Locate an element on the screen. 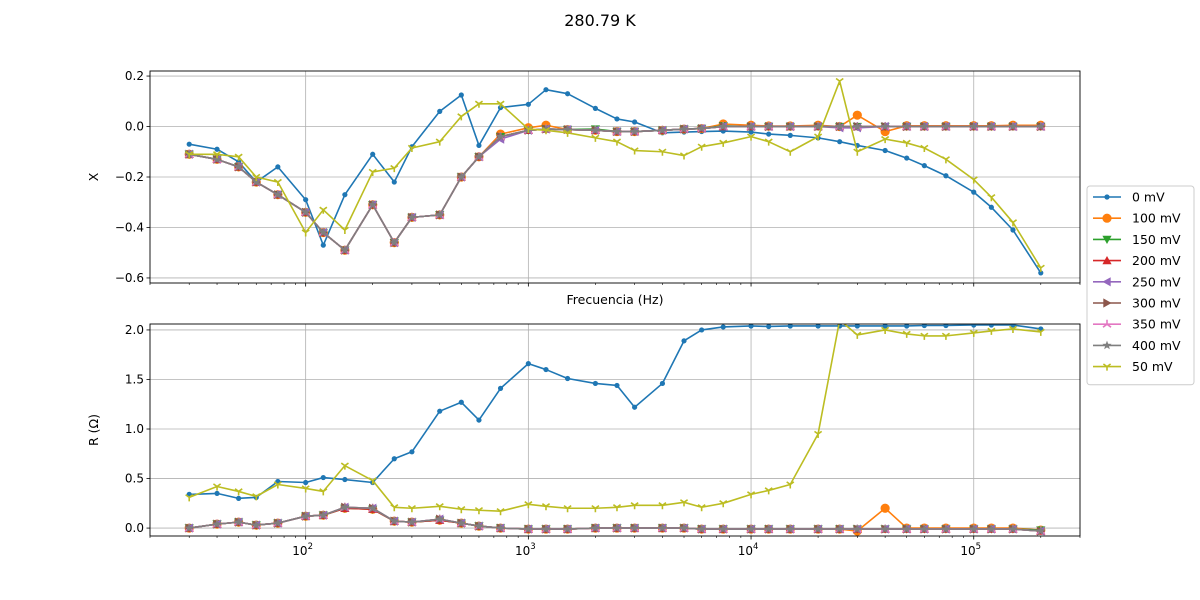 Image resolution: width=1200 pixels, height=600 pixels. series-100-mv-point is located at coordinates (885, 508).